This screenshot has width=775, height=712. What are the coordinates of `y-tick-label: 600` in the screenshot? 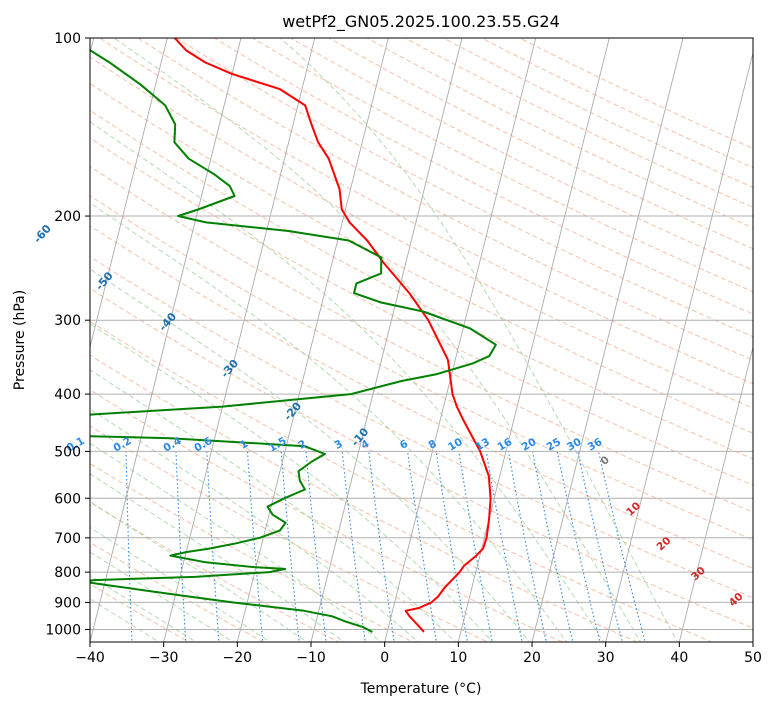 It's located at (67, 499).